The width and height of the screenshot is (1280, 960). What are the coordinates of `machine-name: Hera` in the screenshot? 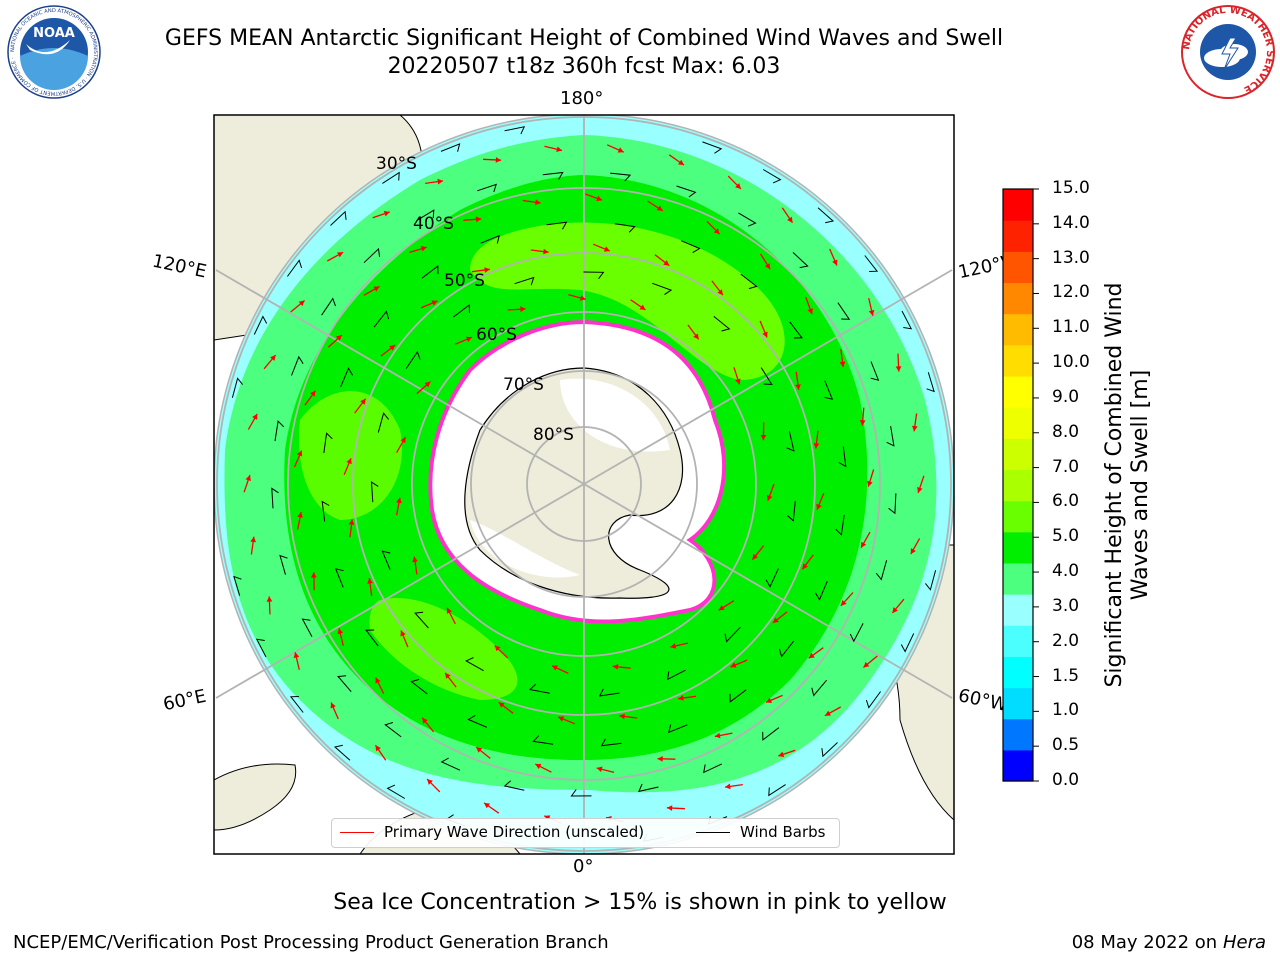 It's located at (1244, 942).